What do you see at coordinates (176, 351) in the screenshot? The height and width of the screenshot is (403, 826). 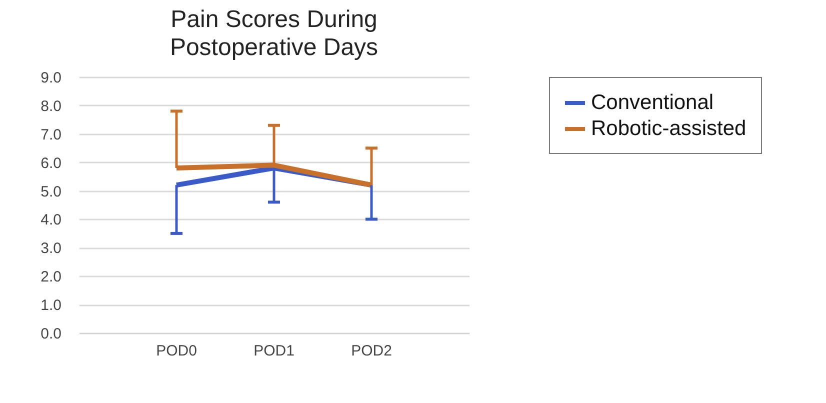 I see `x-tick-label: POD0` at bounding box center [176, 351].